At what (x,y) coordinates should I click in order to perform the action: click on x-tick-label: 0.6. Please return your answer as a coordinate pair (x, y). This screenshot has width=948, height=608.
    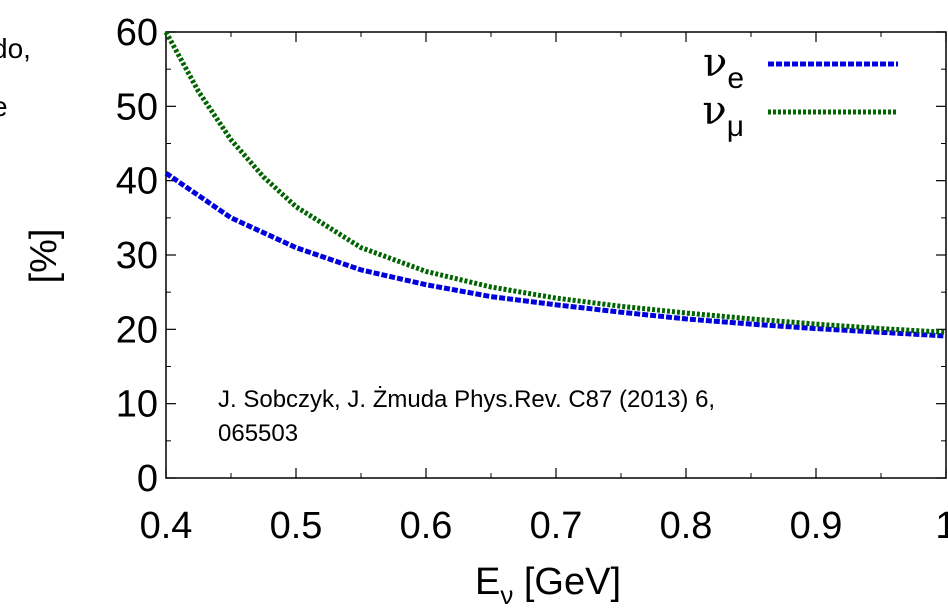
    Looking at the image, I should click on (426, 526).